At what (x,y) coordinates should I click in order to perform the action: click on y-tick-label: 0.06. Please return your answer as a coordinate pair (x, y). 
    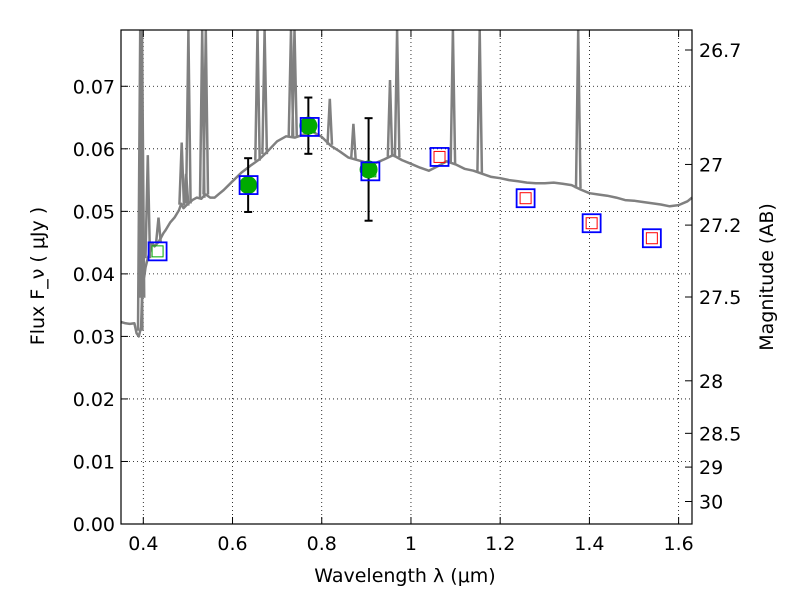
    Looking at the image, I should click on (94, 150).